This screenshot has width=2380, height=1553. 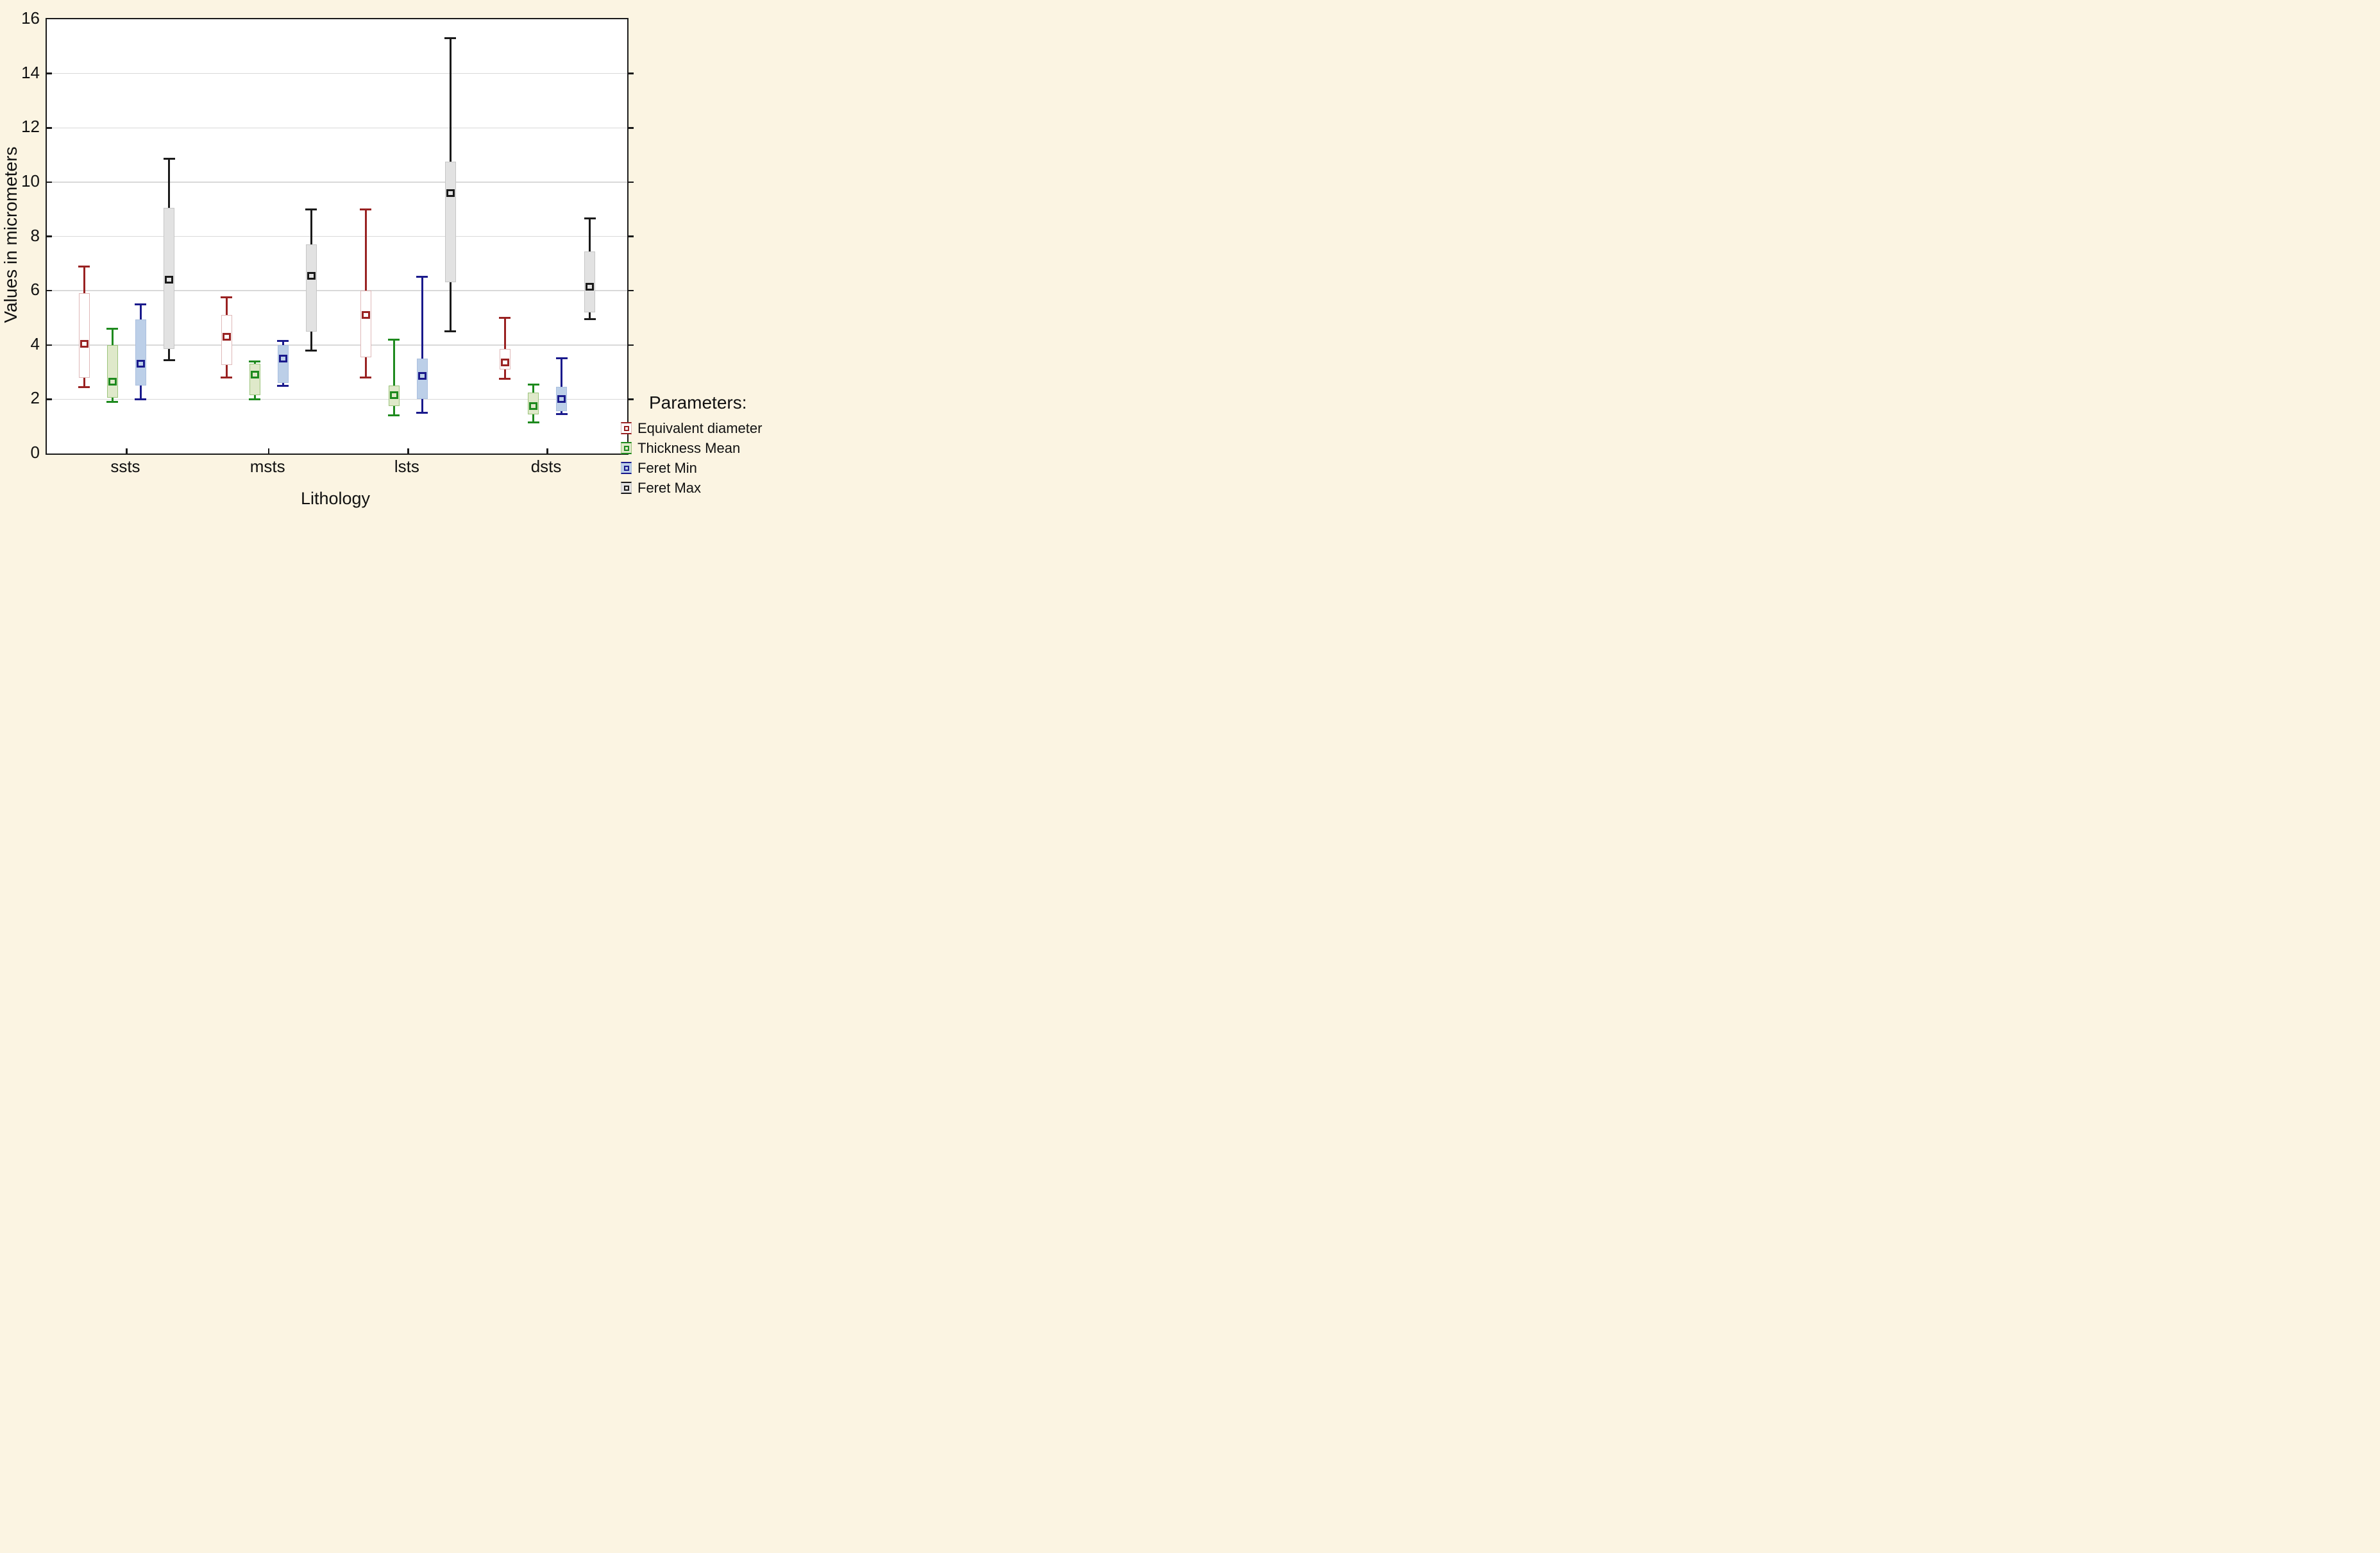 I want to click on box-ssts-thickness-mean, so click(x=112, y=371).